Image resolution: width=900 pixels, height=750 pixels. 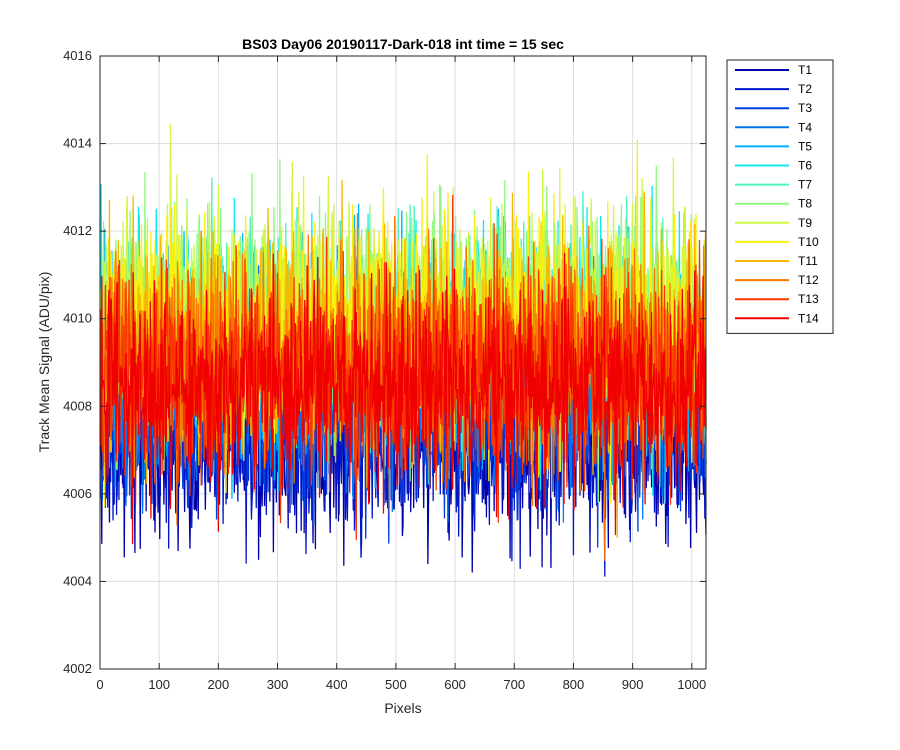 I want to click on legend-label: T5, so click(x=805, y=146).